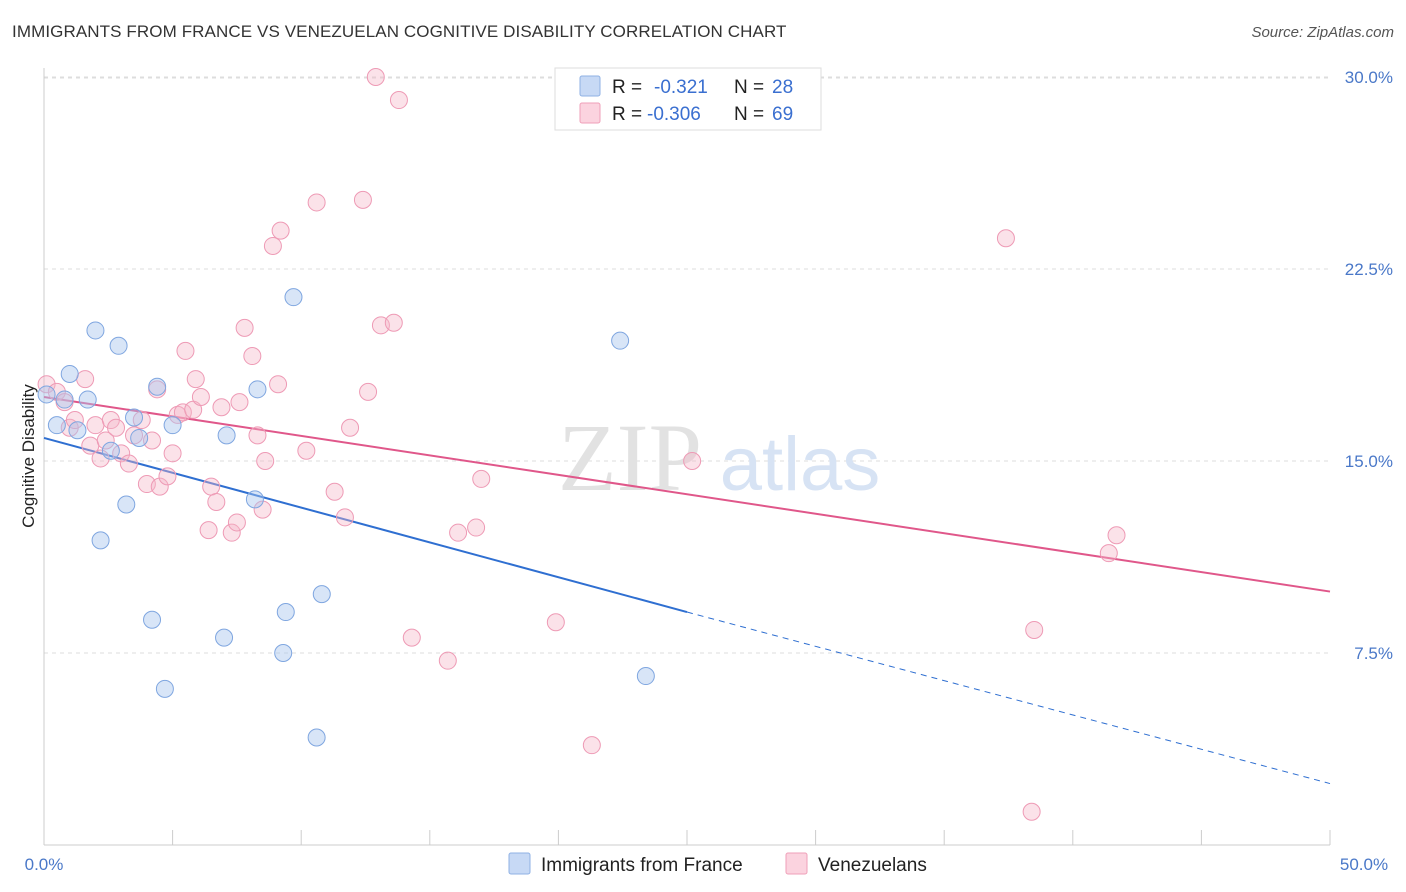 This screenshot has height=892, width=1406. What do you see at coordinates (1364, 864) in the screenshot?
I see `x-tick-label-max: 50.0%` at bounding box center [1364, 864].